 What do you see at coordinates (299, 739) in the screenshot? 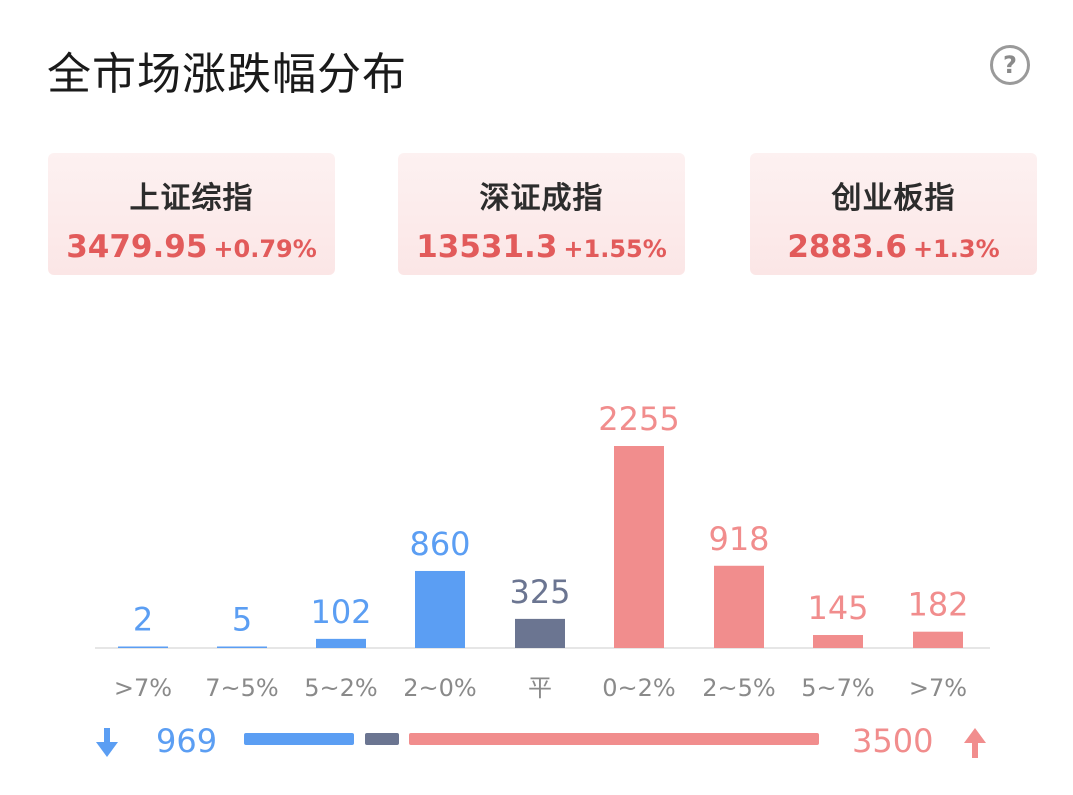
I see `fall-ratio-bar` at bounding box center [299, 739].